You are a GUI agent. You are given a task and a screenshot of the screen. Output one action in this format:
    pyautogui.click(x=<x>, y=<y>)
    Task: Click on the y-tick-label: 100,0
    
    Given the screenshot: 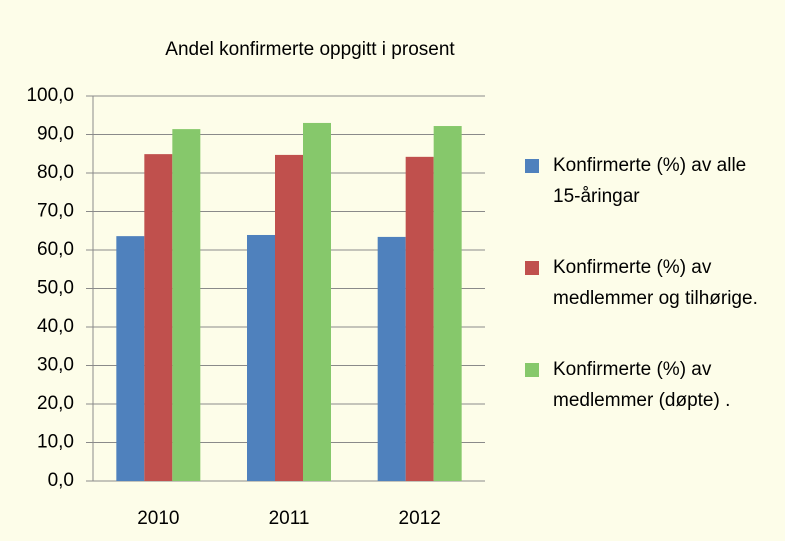 What is the action you would take?
    pyautogui.click(x=50, y=95)
    